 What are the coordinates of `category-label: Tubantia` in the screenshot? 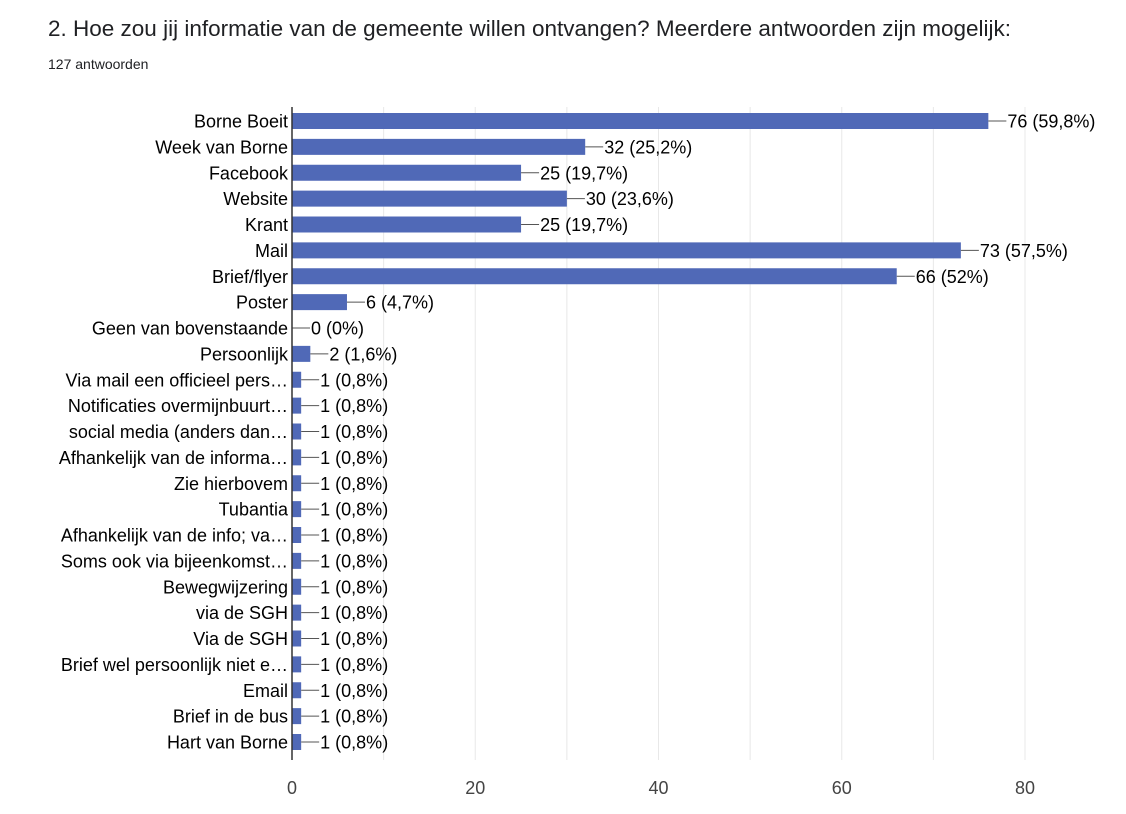 It's located at (254, 510).